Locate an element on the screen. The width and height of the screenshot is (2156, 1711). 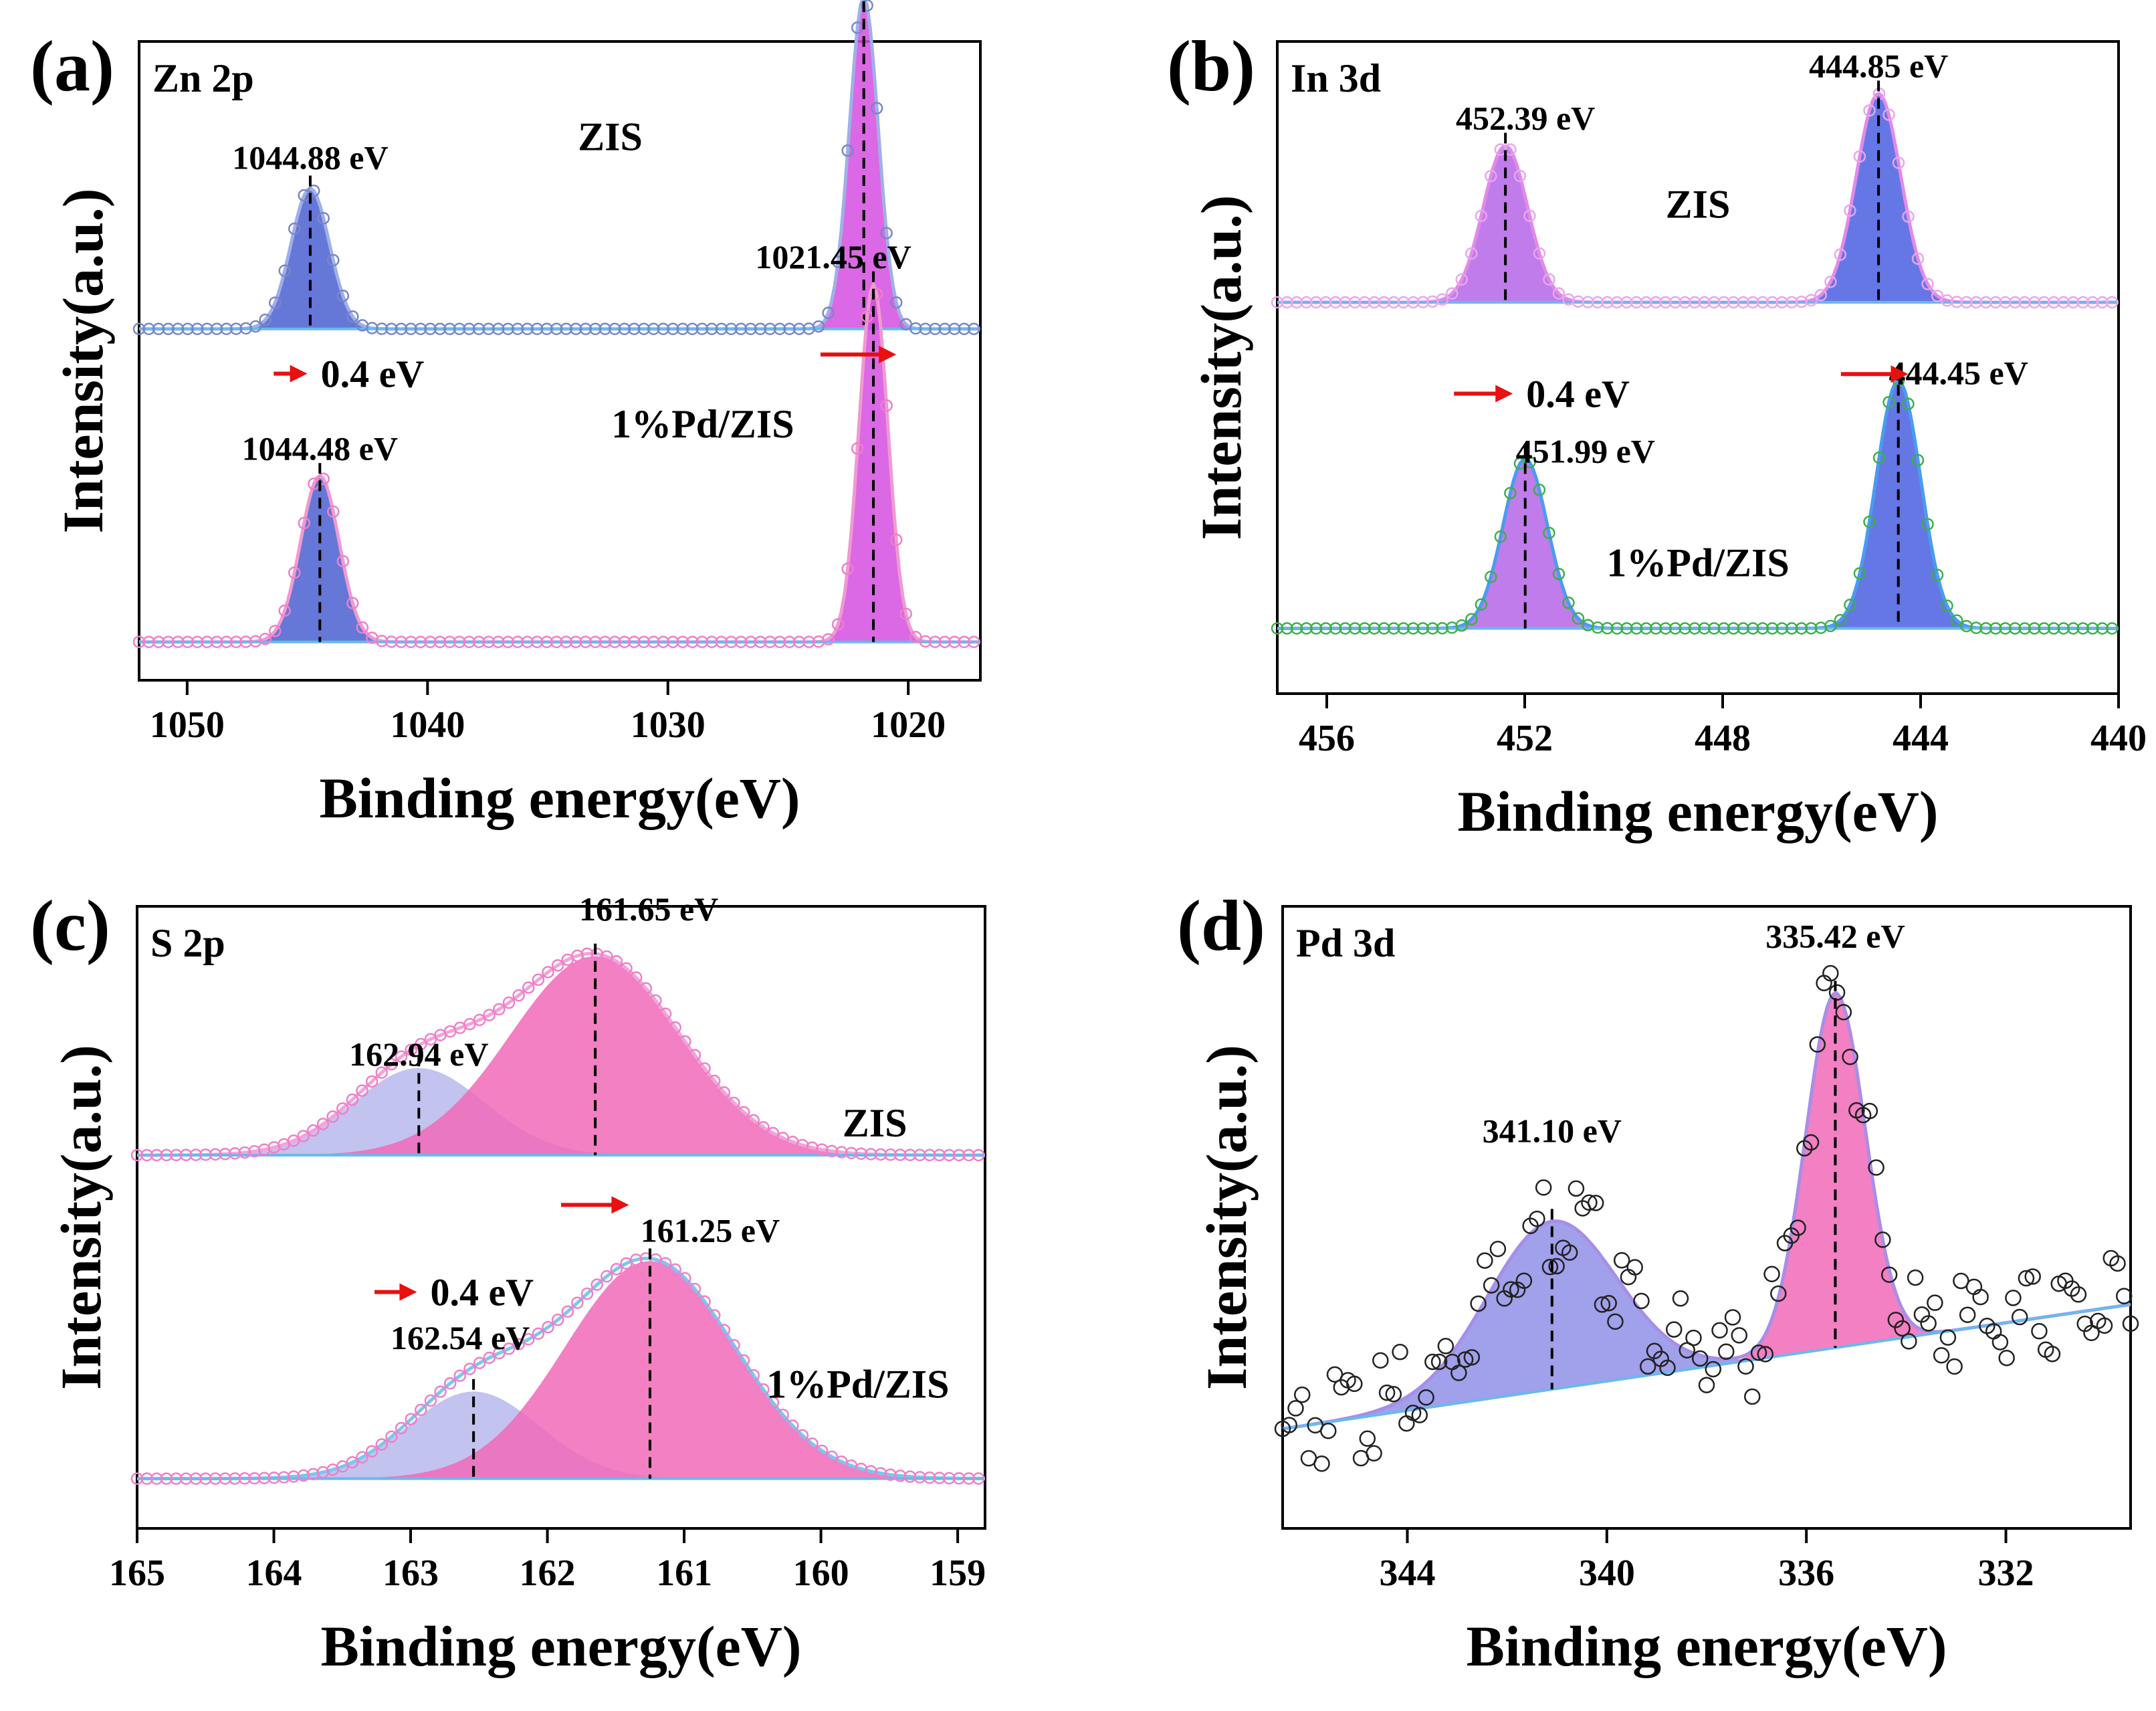
panel-title: In 3d is located at coordinates (1336, 78).